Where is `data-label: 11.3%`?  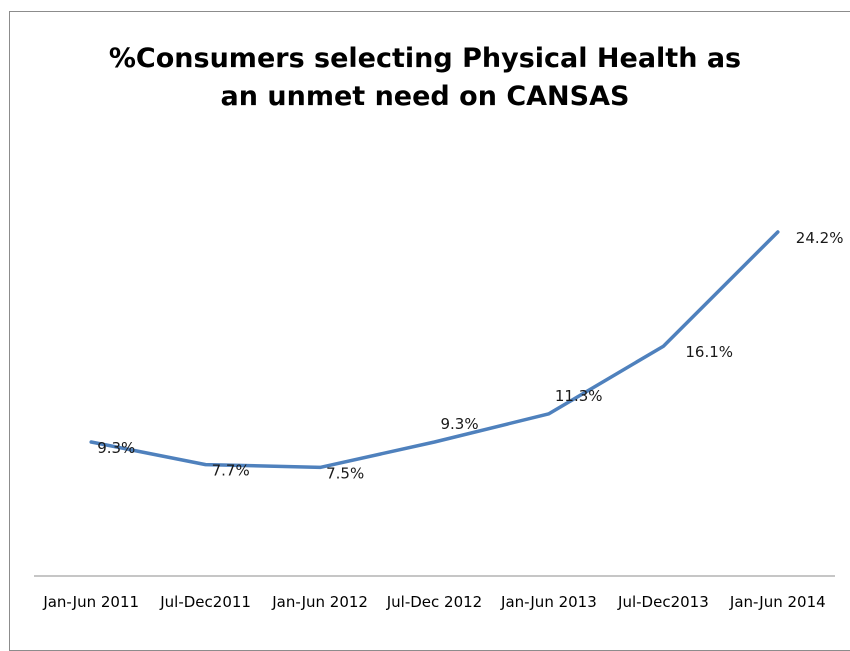 data-label: 11.3% is located at coordinates (579, 396).